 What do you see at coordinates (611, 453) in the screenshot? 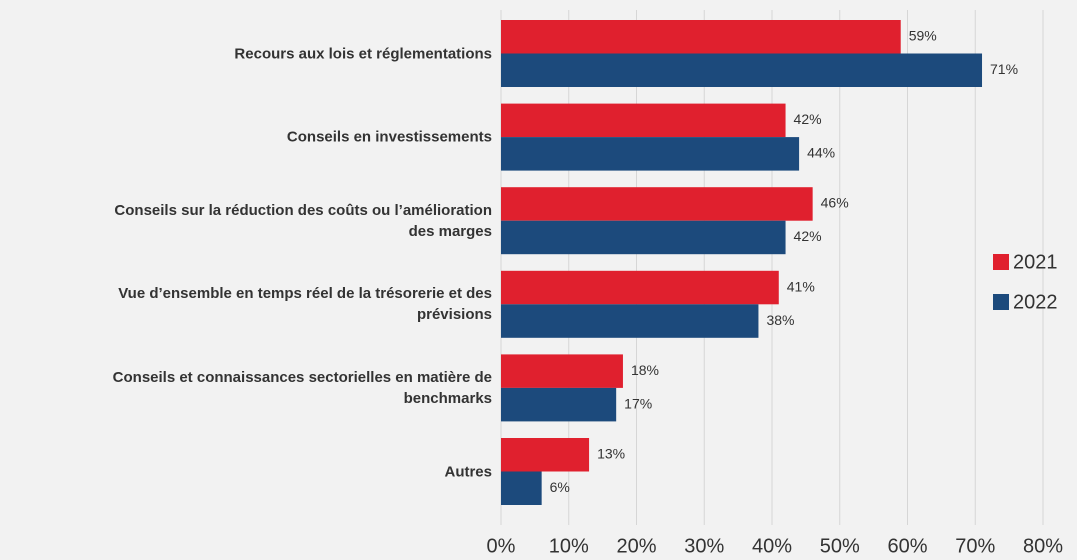
I see `value-label: 13%` at bounding box center [611, 453].